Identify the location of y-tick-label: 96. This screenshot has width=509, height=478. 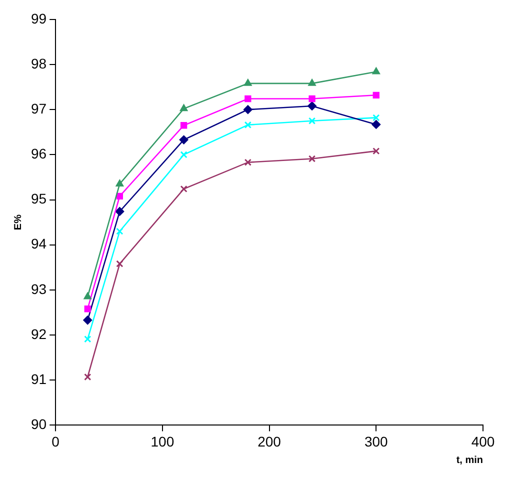
(38, 154).